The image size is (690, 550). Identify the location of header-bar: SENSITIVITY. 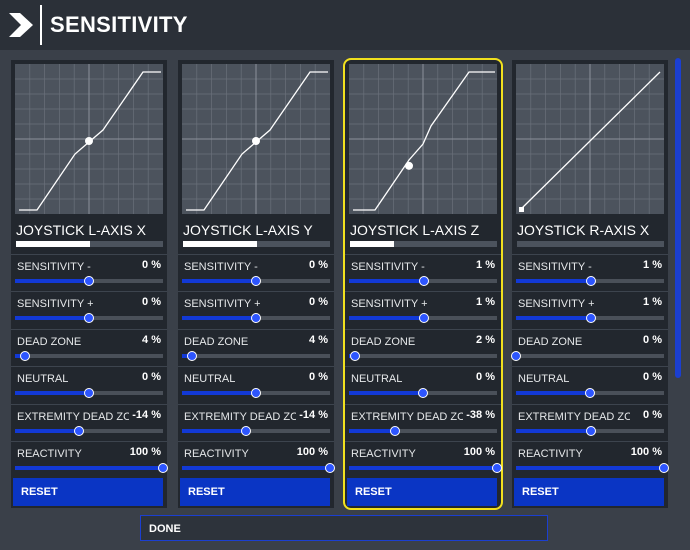
(345, 25).